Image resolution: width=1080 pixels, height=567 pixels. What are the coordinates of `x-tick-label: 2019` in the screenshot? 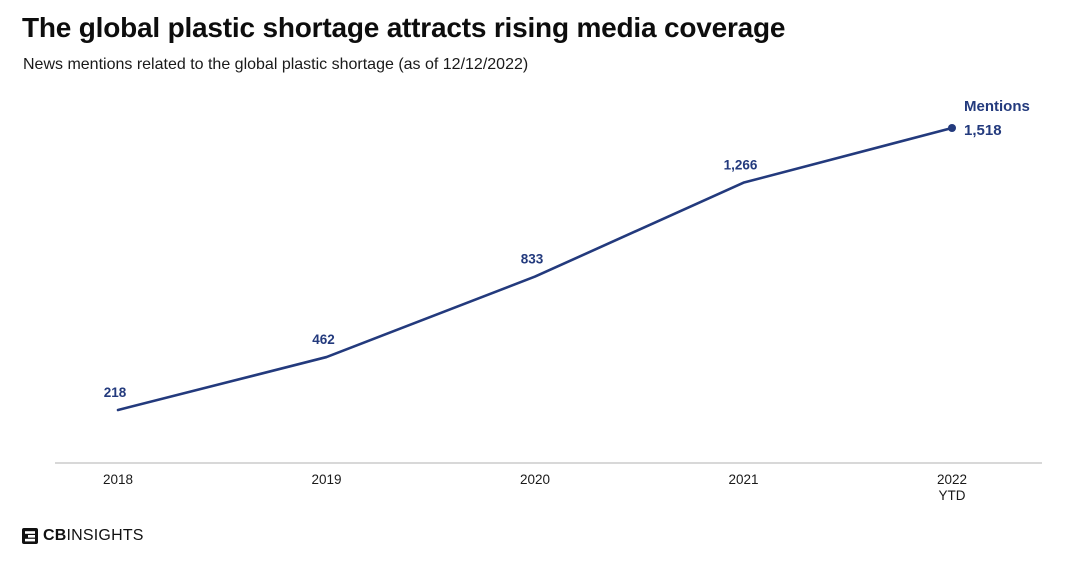 It's located at (326, 479).